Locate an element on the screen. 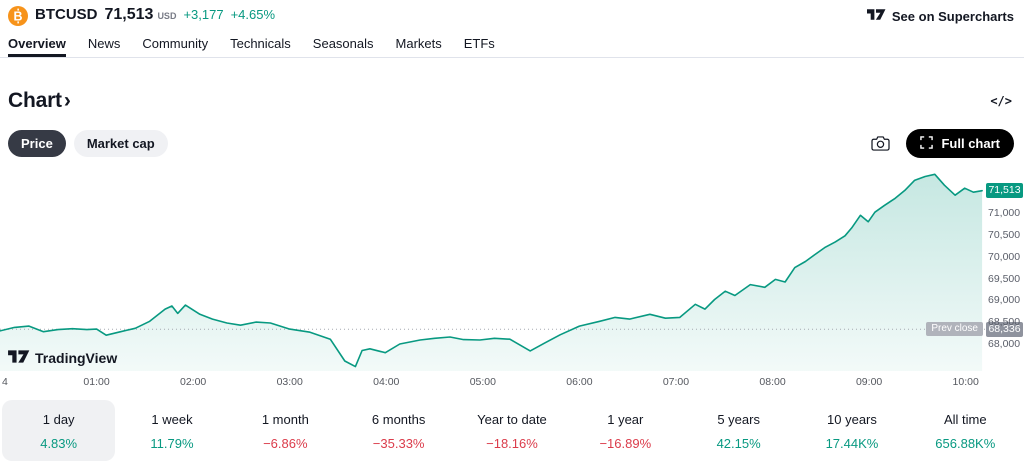 This screenshot has height=462, width=1024. chart-mode-toggle: Price Market cap is located at coordinates (88, 143).